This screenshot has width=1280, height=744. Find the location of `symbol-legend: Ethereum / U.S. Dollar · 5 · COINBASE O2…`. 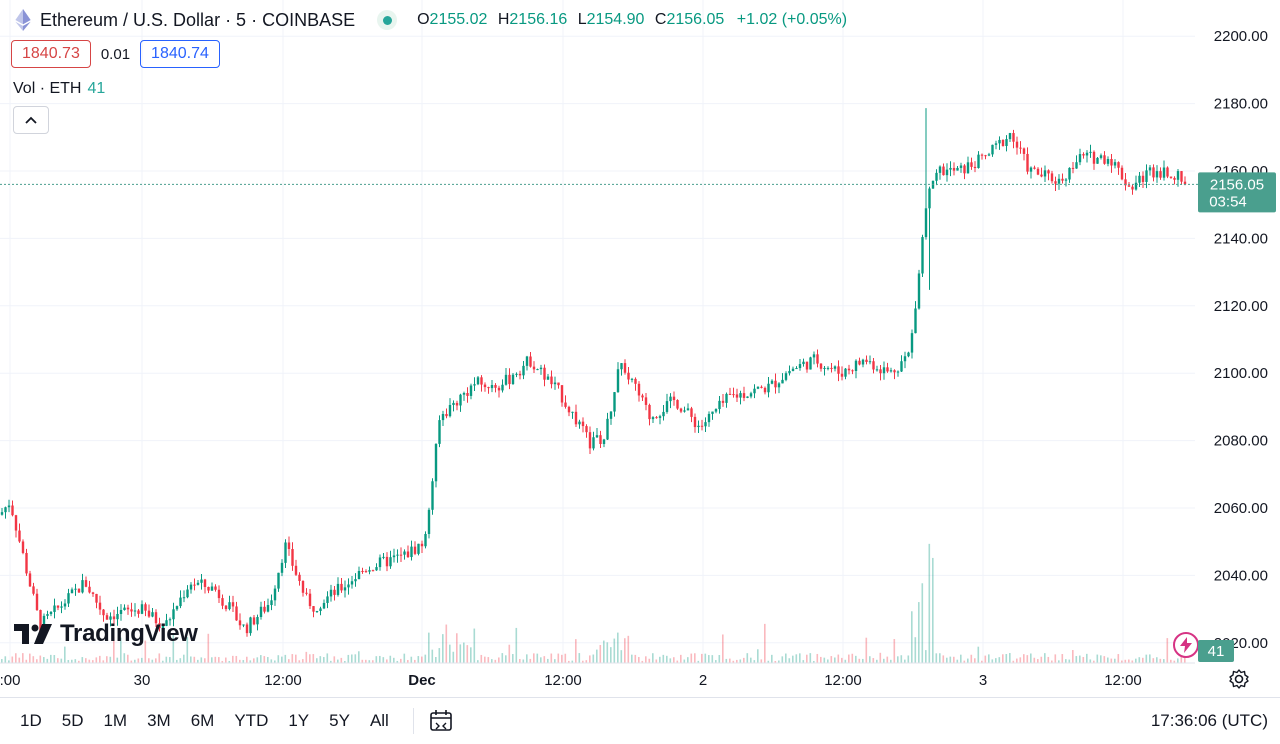

symbol-legend: Ethereum / U.S. Dollar · 5 · COINBASE O2… is located at coordinates (430, 20).